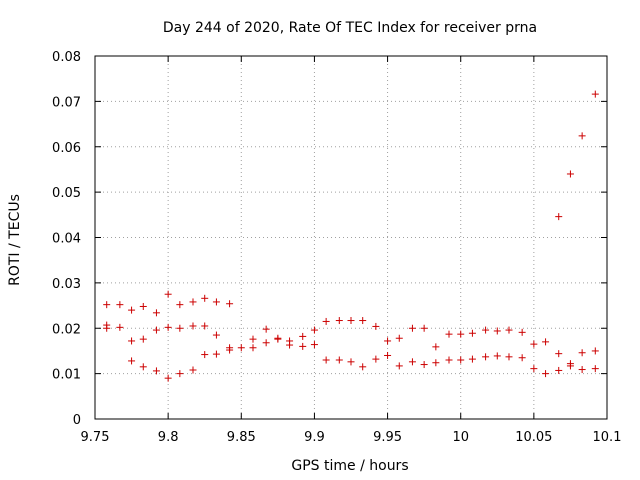 This screenshot has height=480, width=640. I want to click on y-tick-label: 0.04, so click(66, 239).